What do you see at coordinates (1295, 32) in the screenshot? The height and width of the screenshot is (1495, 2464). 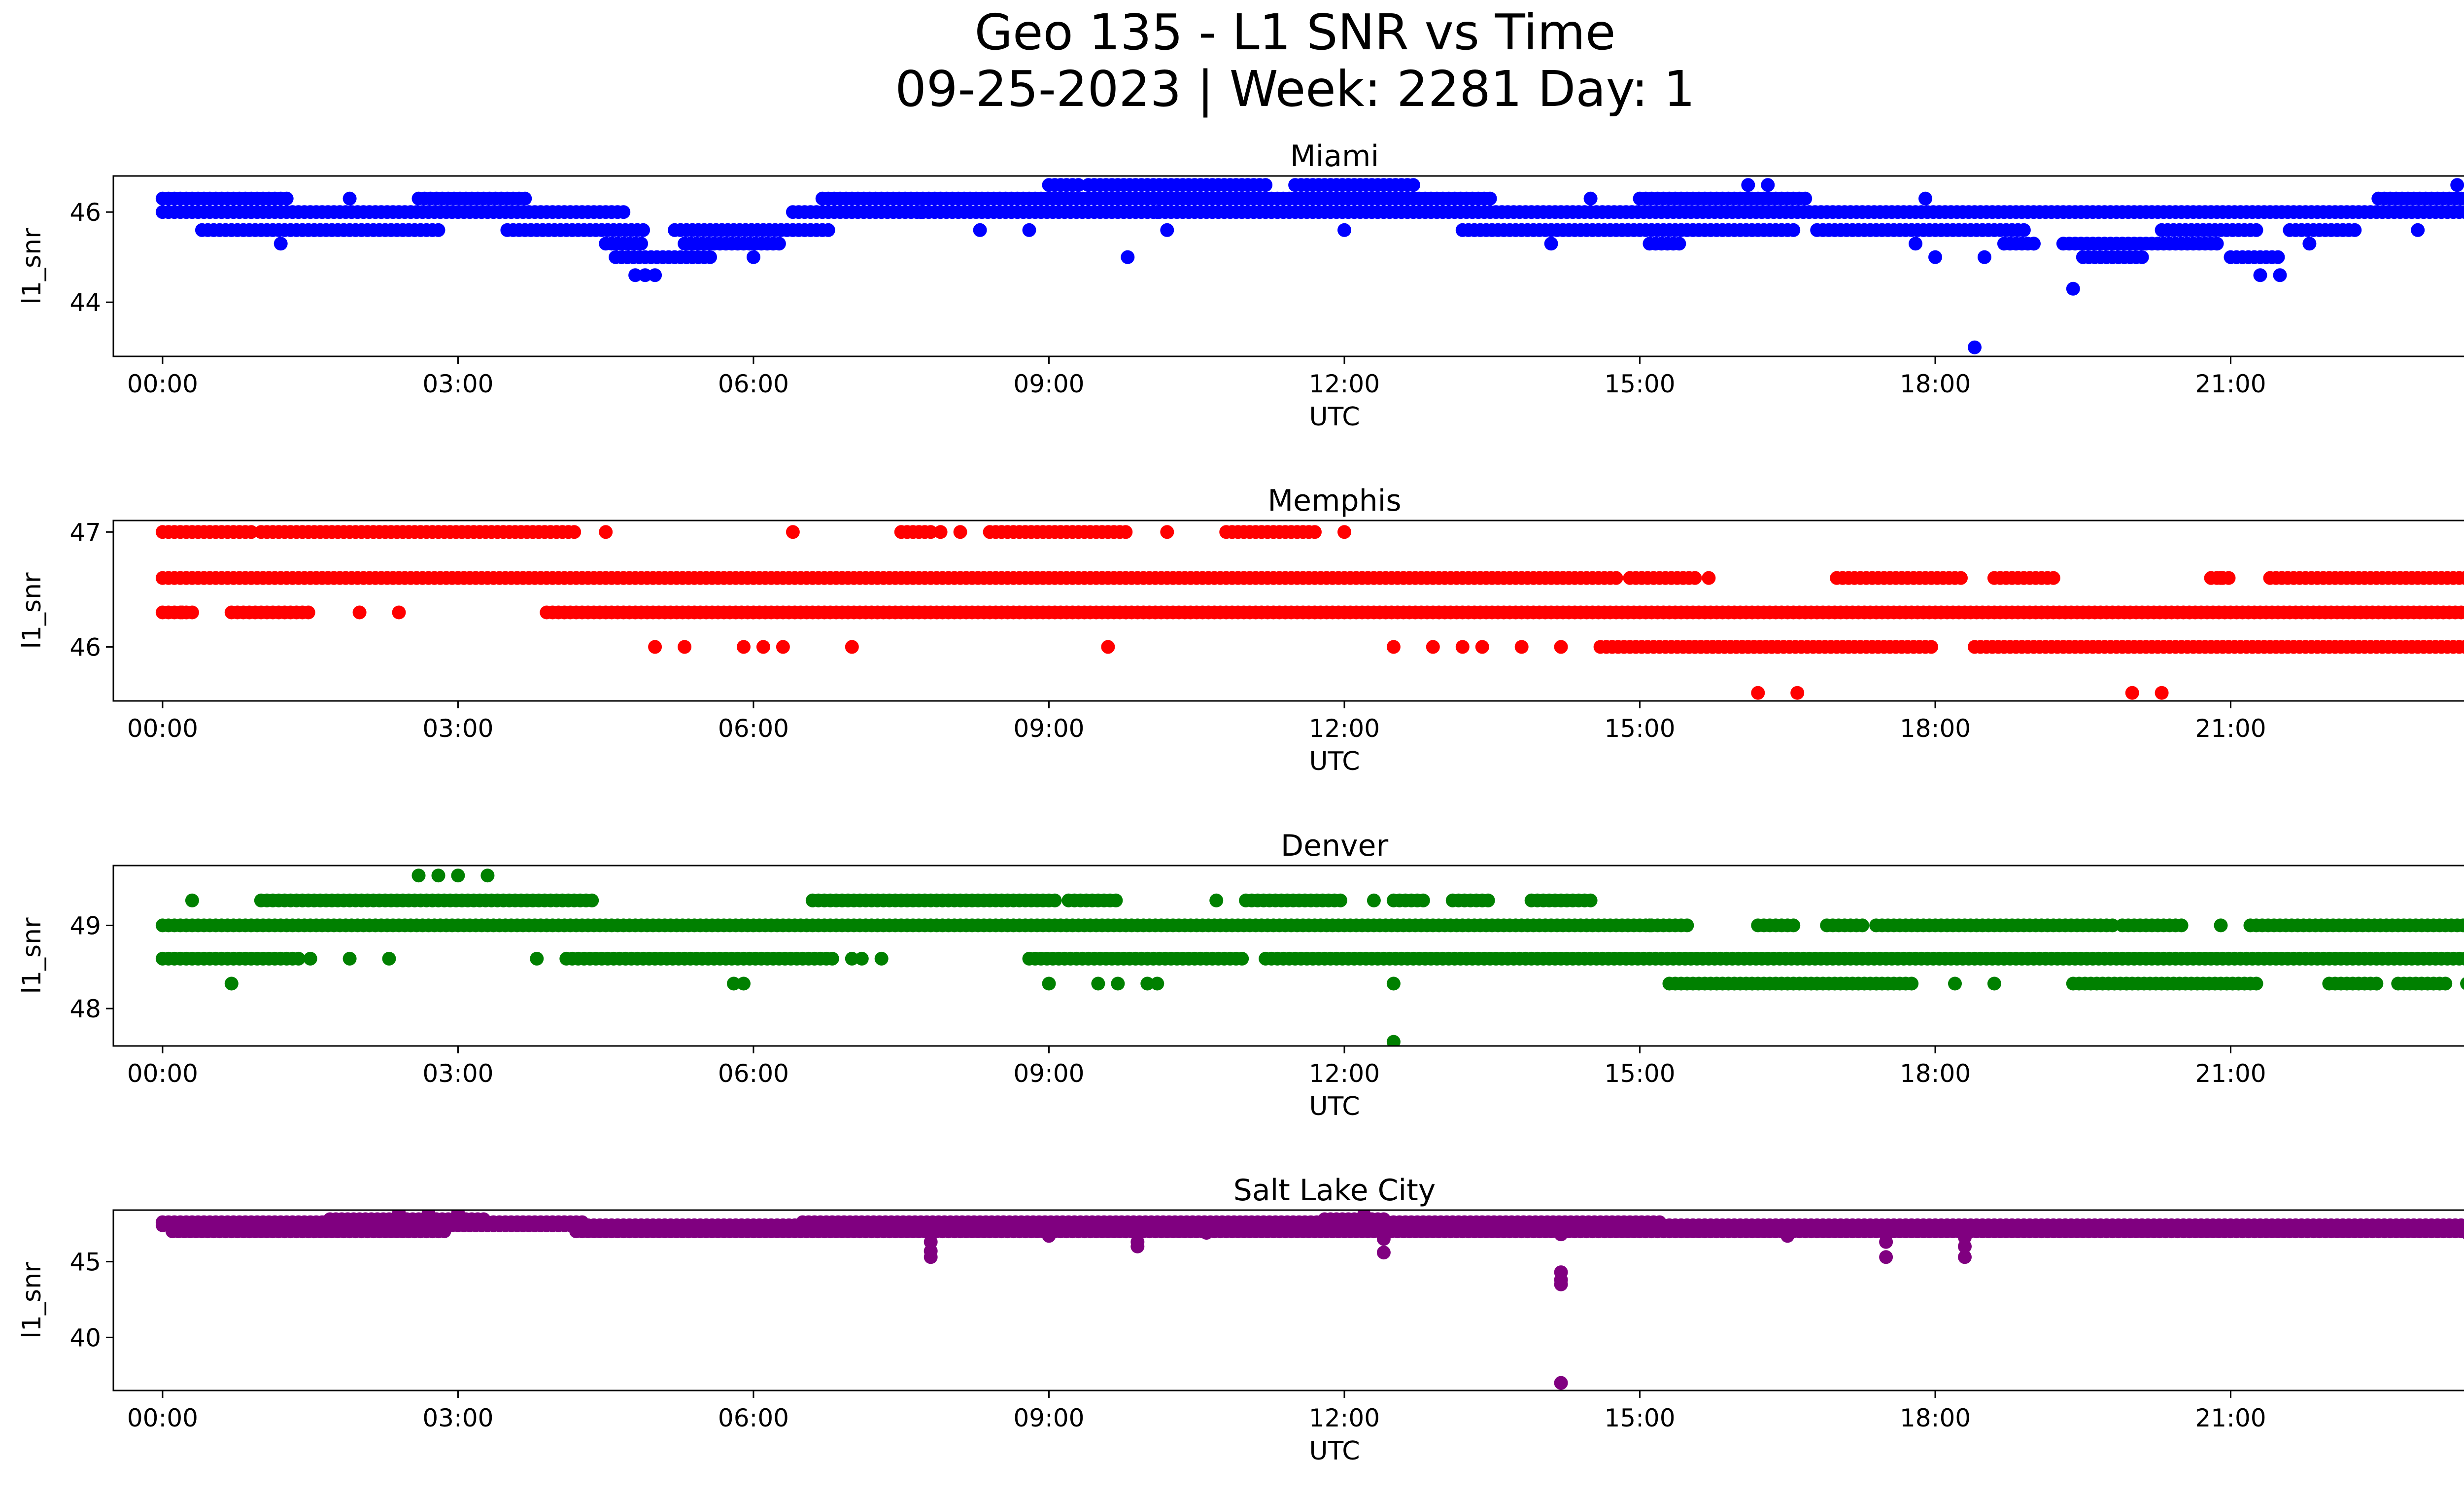 I see `figure-title-line1: Geo 135 - L1 SNR vs Time` at bounding box center [1295, 32].